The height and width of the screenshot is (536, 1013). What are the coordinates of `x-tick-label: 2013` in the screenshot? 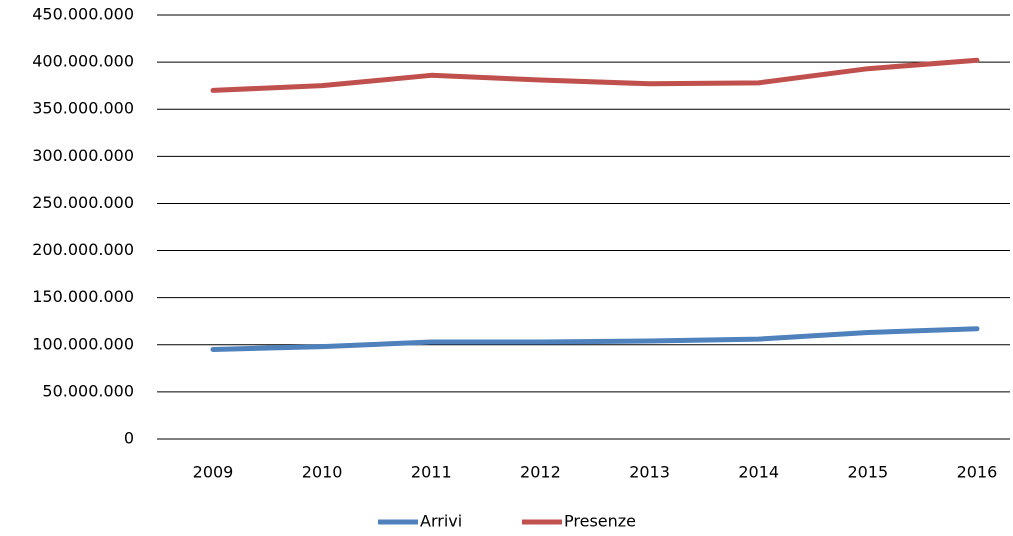 It's located at (649, 472).